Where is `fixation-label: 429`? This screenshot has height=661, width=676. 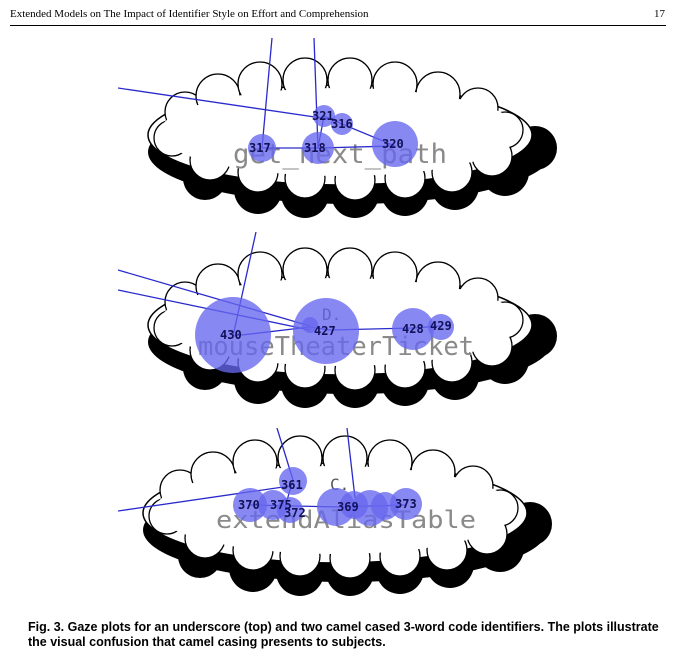 fixation-label: 429 is located at coordinates (441, 326).